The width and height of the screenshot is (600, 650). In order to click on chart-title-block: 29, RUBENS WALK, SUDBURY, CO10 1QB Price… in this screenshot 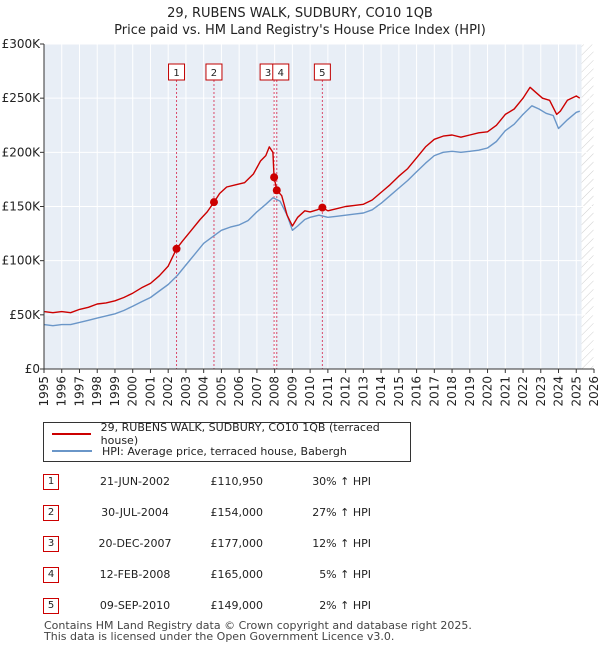, I will do `click(300, 22)`.